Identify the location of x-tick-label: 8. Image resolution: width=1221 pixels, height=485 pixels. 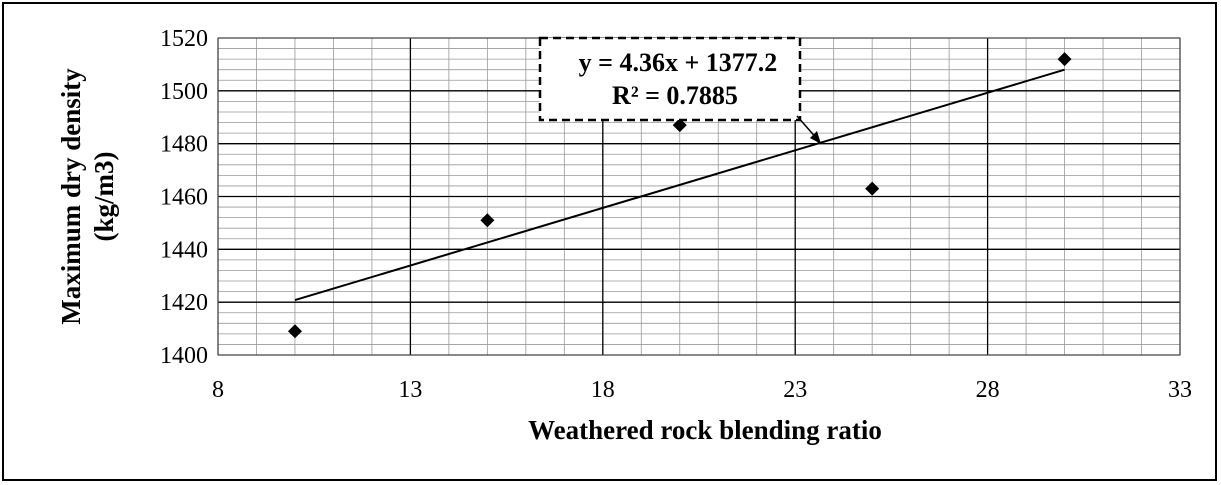
(218, 390).